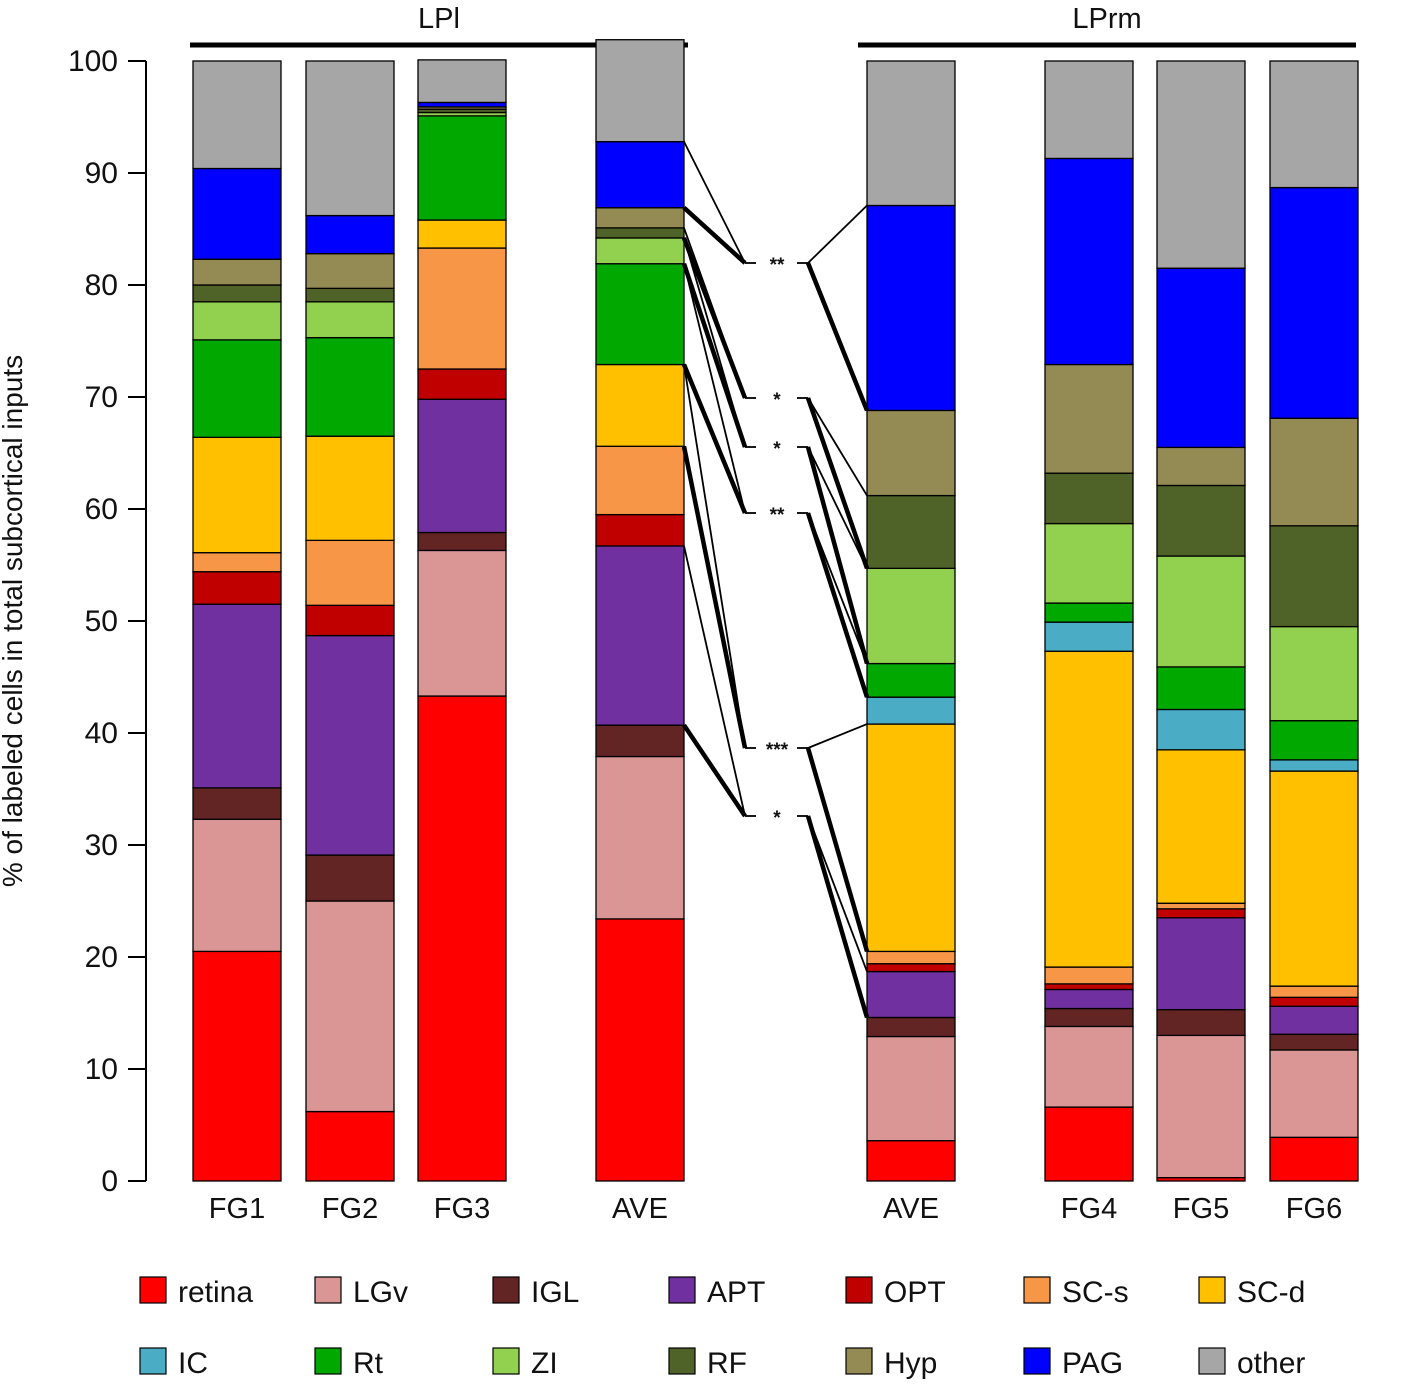 This screenshot has width=1406, height=1386. I want to click on comparison-rf: *, so click(775, 398).